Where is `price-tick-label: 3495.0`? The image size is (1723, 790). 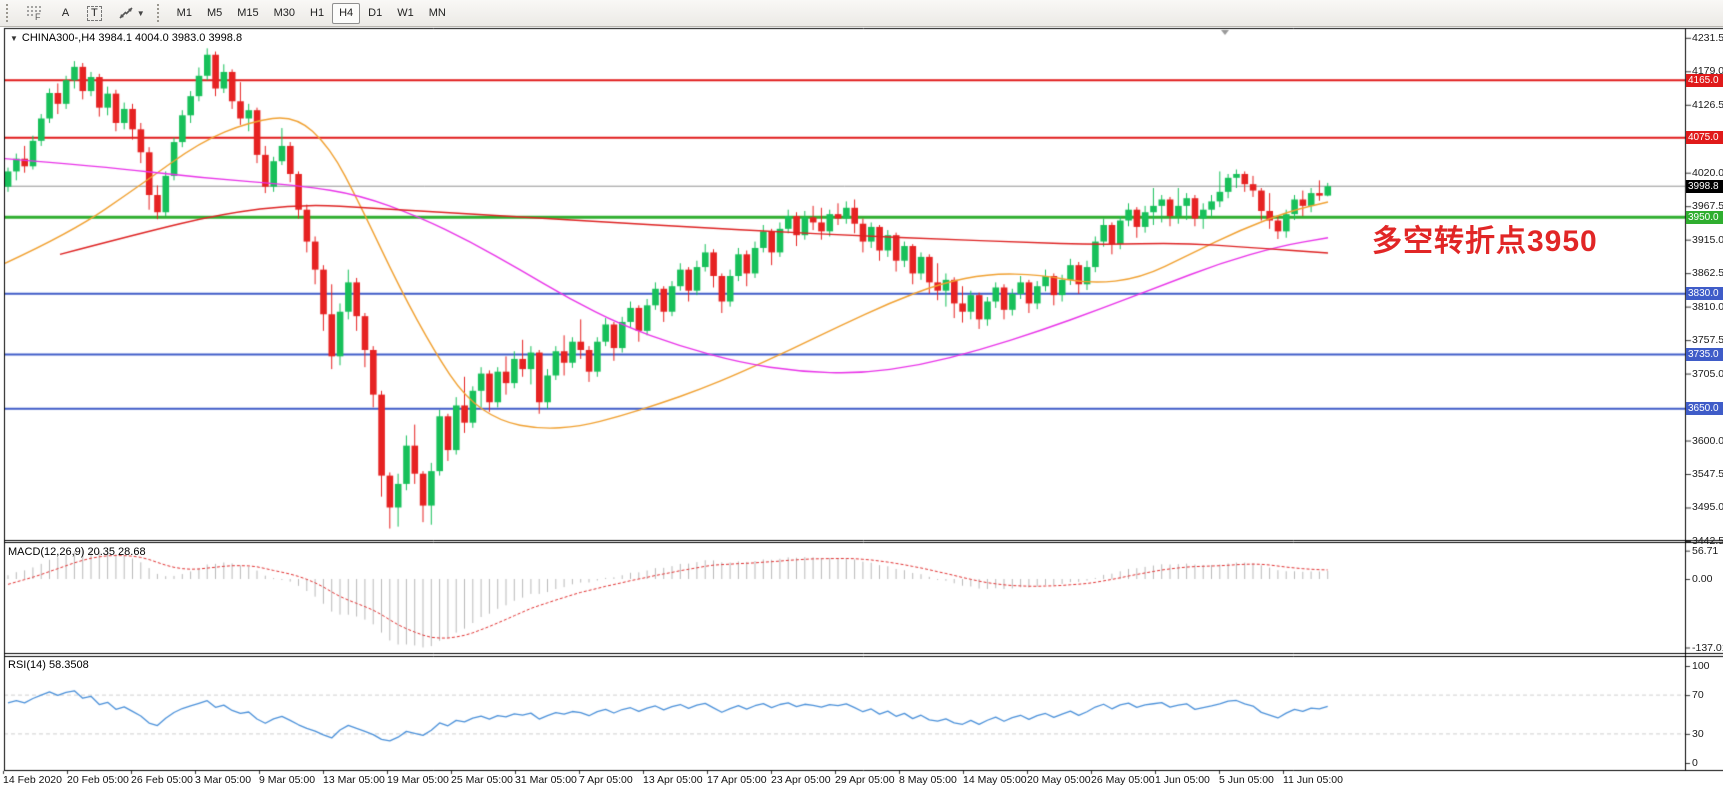
price-tick-label: 3495.0 is located at coordinates (1707, 507).